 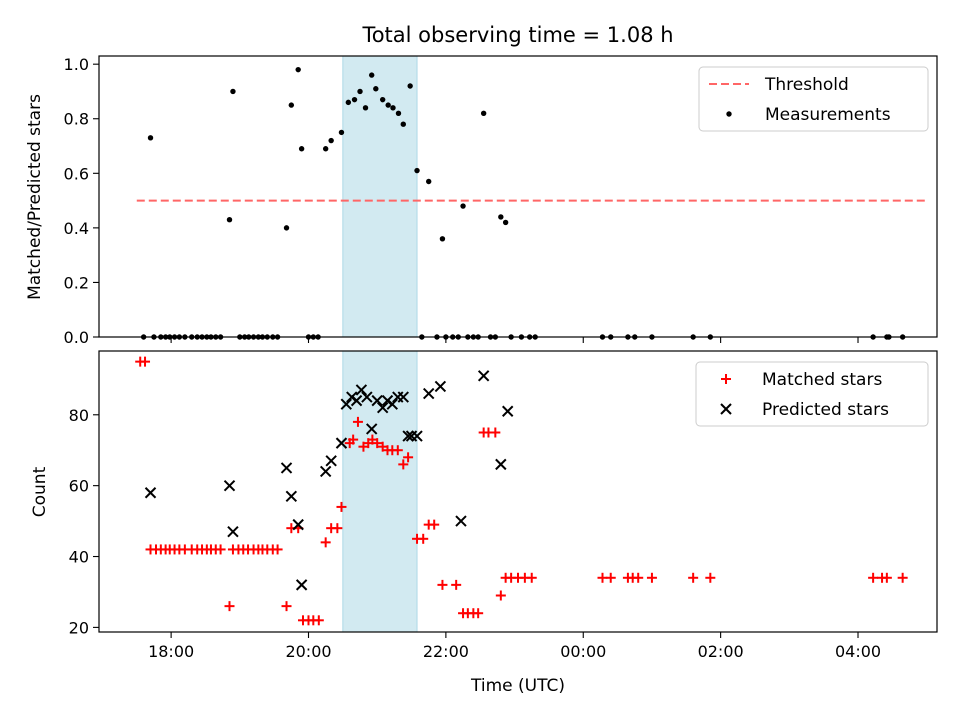 I want to click on legend-measurement-swatch, so click(x=729, y=114).